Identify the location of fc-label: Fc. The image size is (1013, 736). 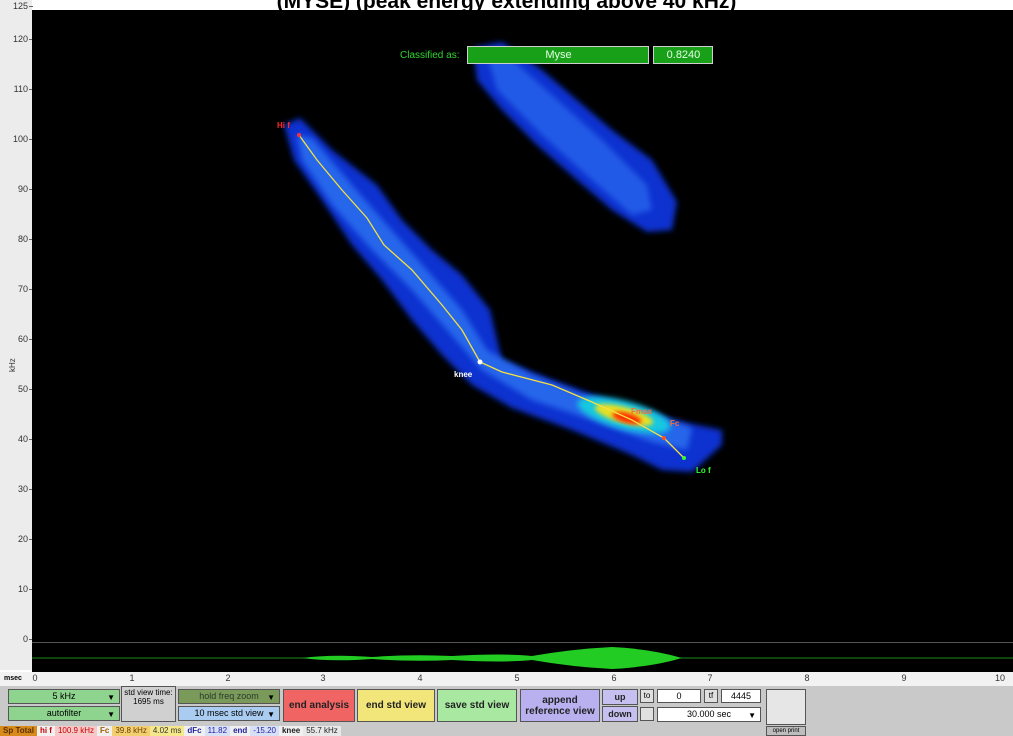
(675, 423).